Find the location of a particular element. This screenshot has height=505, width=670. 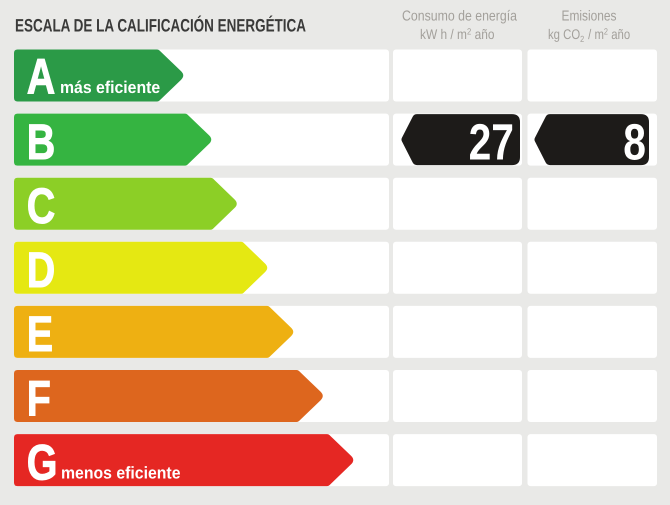

svg-text: F is located at coordinates (39, 398).